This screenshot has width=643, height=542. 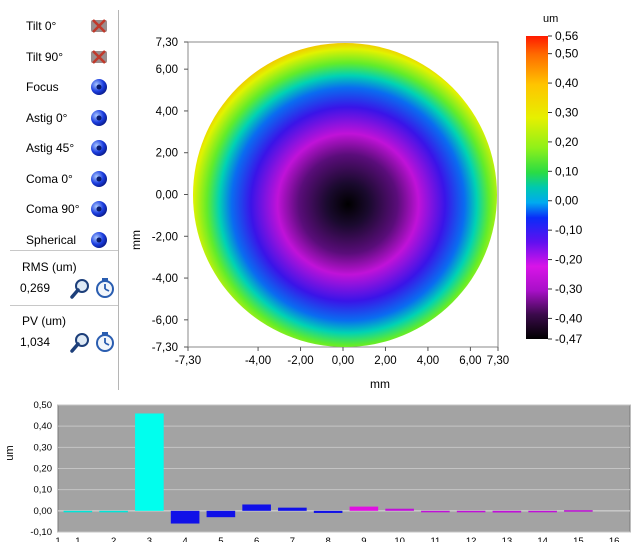 What do you see at coordinates (59, 27) in the screenshot?
I see `term-row: Tilt 0°` at bounding box center [59, 27].